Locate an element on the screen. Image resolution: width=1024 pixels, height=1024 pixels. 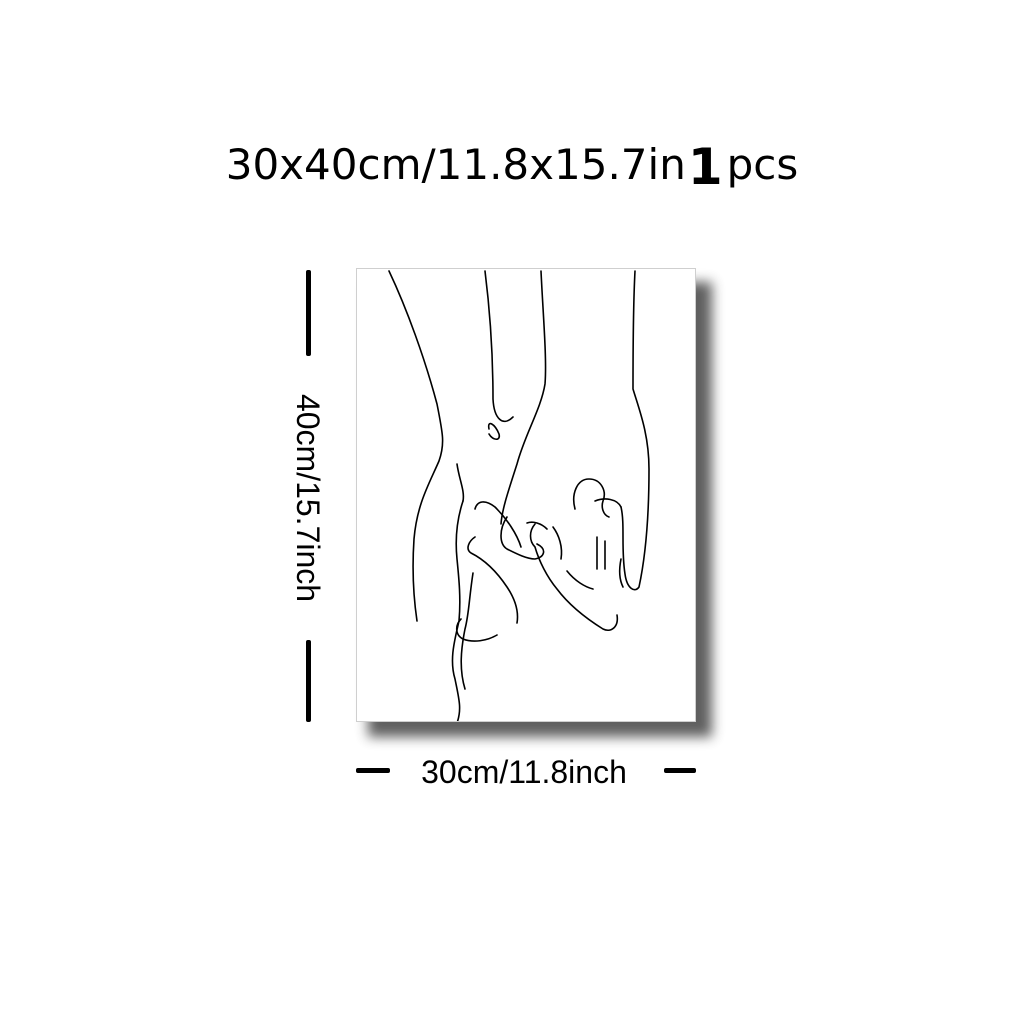
width-bar-right is located at coordinates (680, 770).